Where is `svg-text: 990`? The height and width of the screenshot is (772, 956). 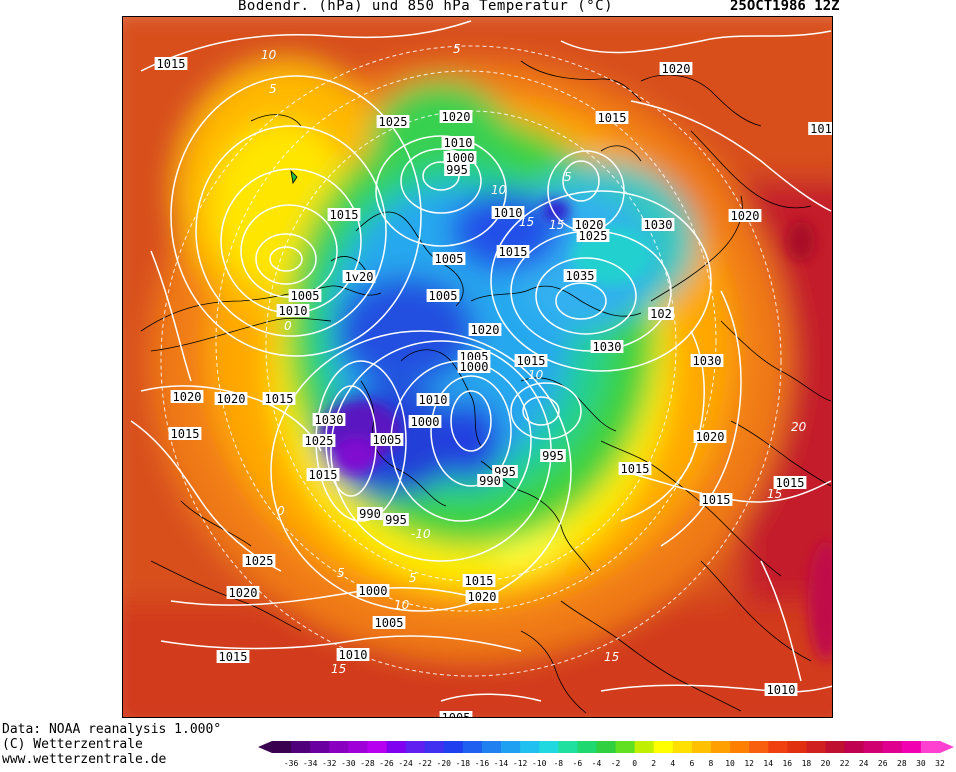 svg-text: 990 is located at coordinates (370, 514).